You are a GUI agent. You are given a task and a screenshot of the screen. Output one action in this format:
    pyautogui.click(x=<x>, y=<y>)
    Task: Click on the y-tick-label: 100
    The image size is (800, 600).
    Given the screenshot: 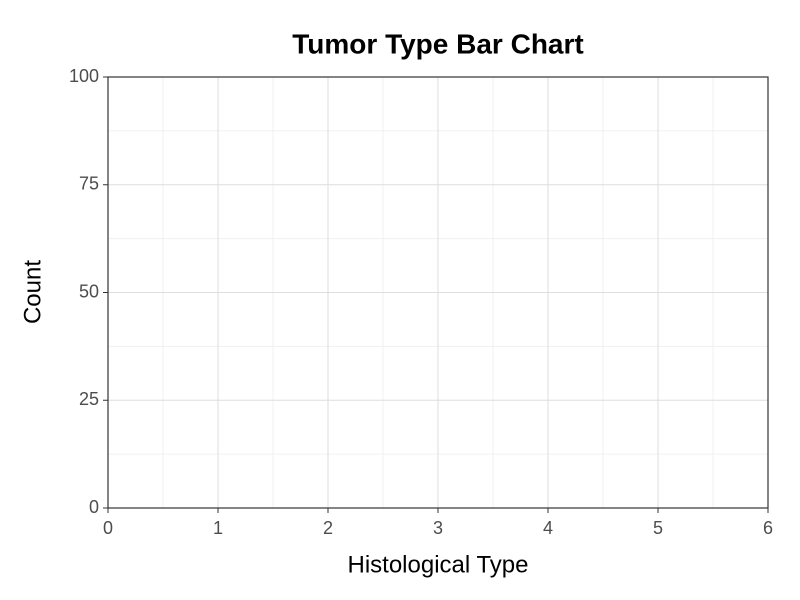 What is the action you would take?
    pyautogui.click(x=84, y=76)
    